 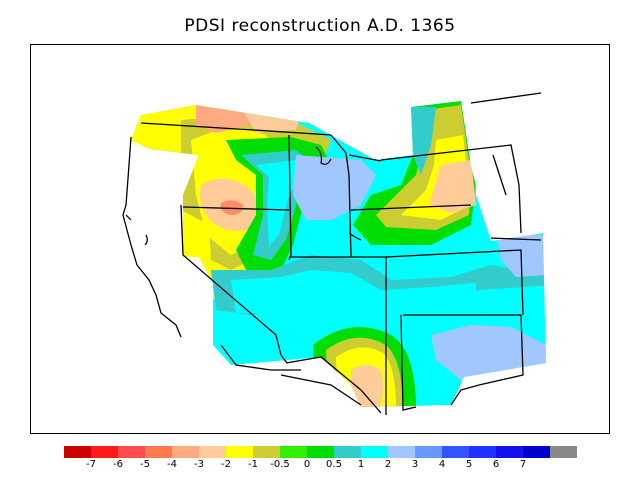 I want to click on colorbar-ticks: -7 -6 -5 -4 -3 -2 -1 -0.5 0 0.5 1 2 3 4 5 6 7, so click(x=320, y=467).